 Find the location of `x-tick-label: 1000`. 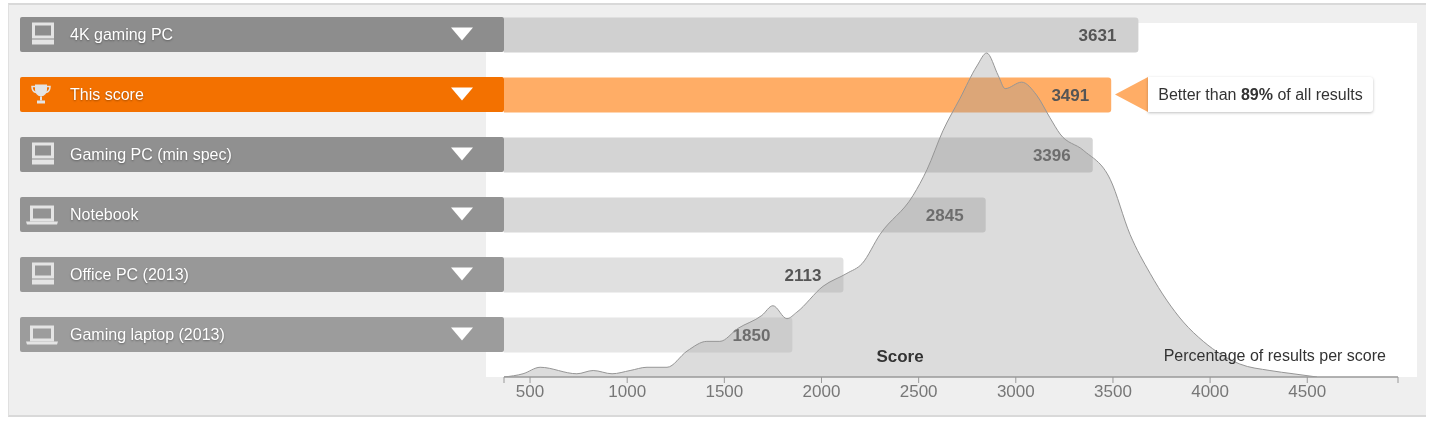

x-tick-label: 1000 is located at coordinates (627, 392).